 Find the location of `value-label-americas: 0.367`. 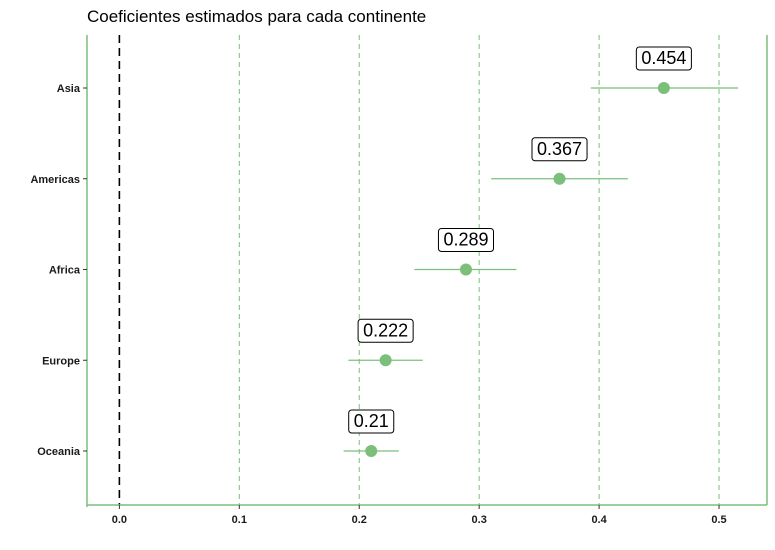

value-label-americas: 0.367 is located at coordinates (559, 149).